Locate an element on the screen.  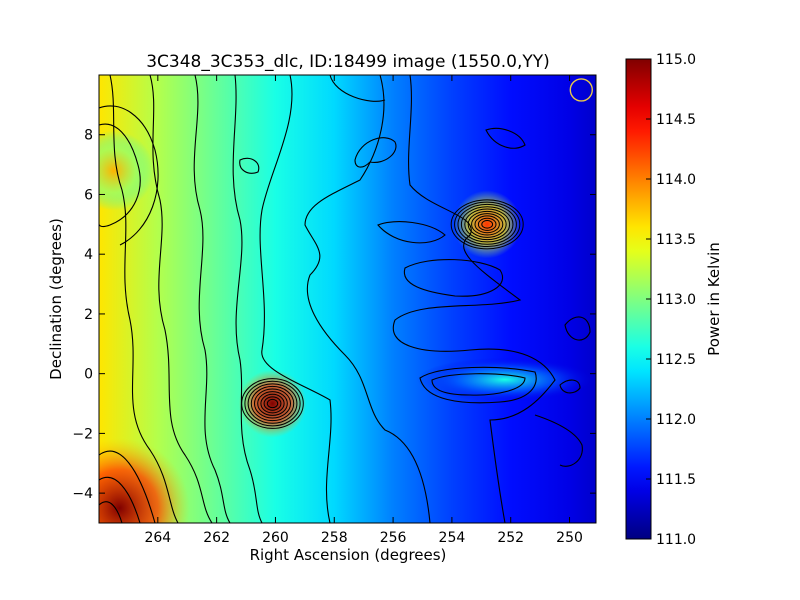
colorbar-tick-label: 114.0 is located at coordinates (676, 180).